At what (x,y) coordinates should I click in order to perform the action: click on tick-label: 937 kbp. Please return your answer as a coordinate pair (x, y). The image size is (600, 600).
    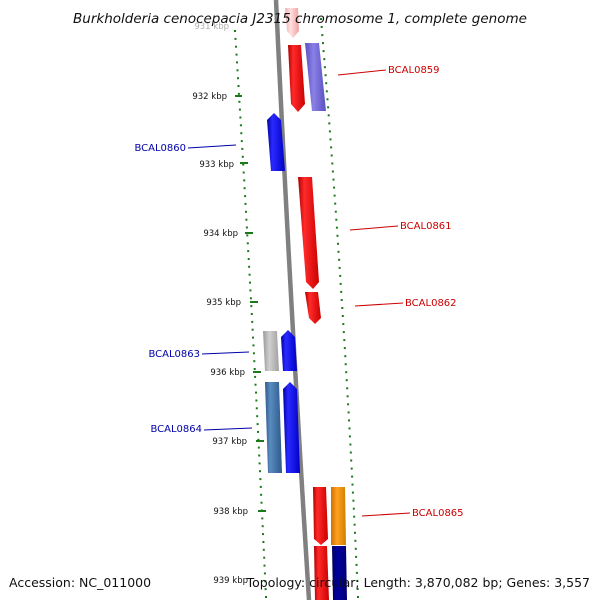
    Looking at the image, I should click on (229, 442).